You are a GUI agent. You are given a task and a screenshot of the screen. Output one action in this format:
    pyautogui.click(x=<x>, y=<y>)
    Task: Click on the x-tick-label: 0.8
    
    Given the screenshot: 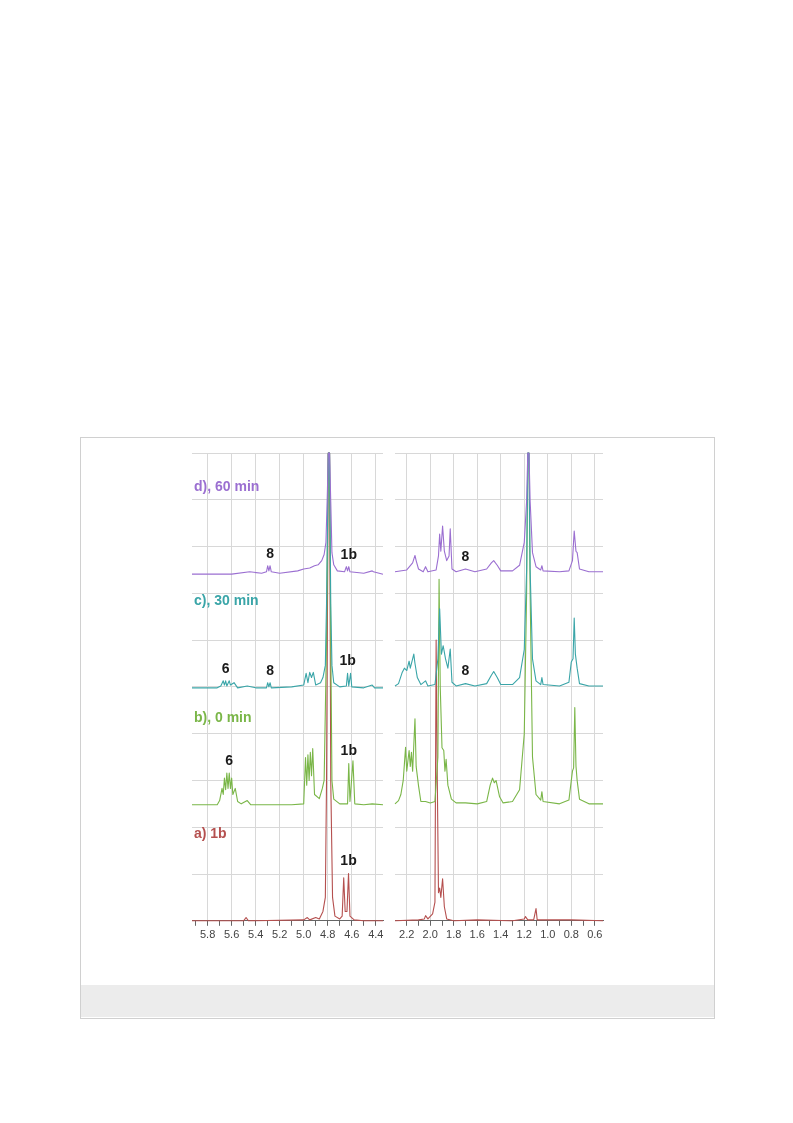 What is the action you would take?
    pyautogui.click(x=571, y=934)
    